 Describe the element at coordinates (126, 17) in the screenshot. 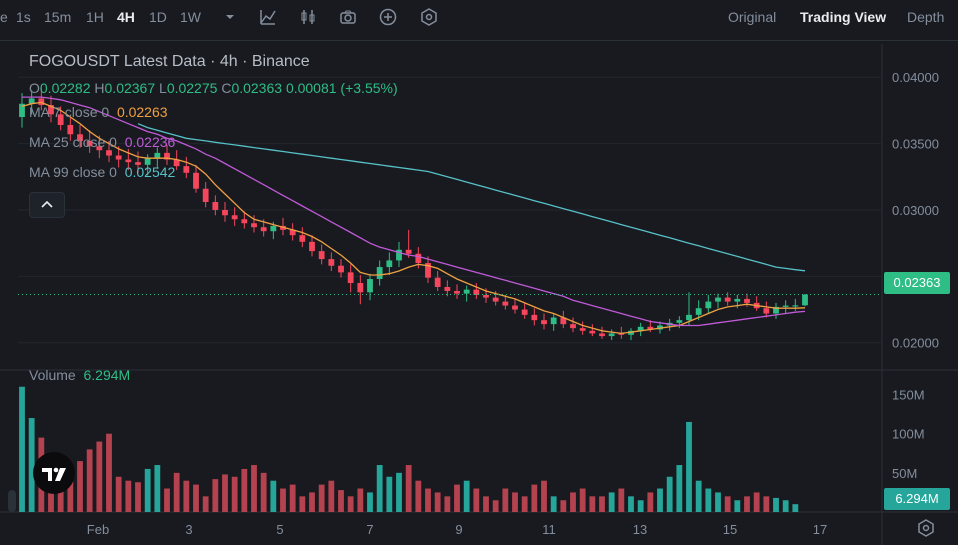

I see `interval-4h: 4H` at that location.